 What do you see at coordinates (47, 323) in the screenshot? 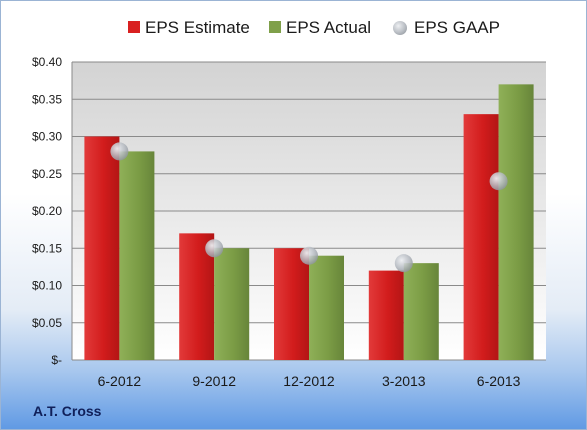
I see `y-tick-label: $0.05` at bounding box center [47, 323].